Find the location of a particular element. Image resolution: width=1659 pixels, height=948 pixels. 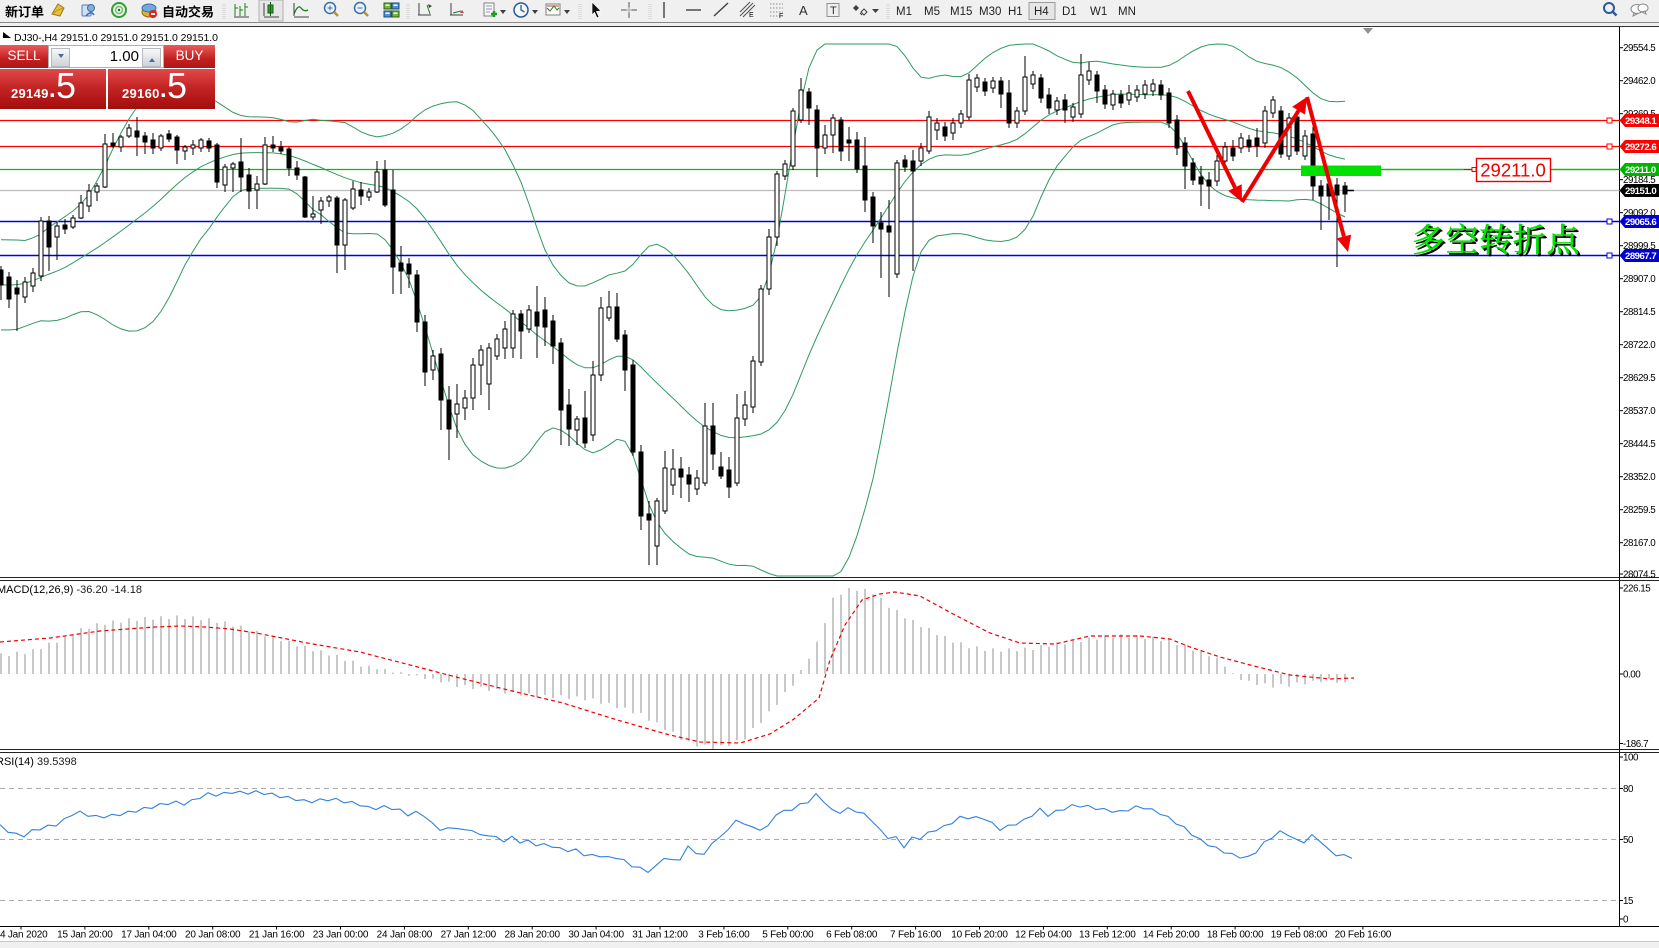

svg-text: 27 Jan 12:00 is located at coordinates (469, 935).